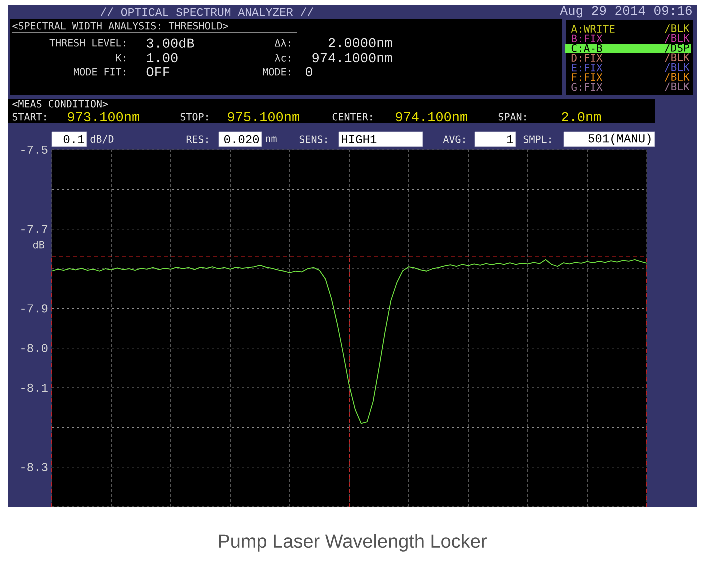 Image resolution: width=705 pixels, height=564 pixels. I want to click on text: Δλ:, so click(282, 43).